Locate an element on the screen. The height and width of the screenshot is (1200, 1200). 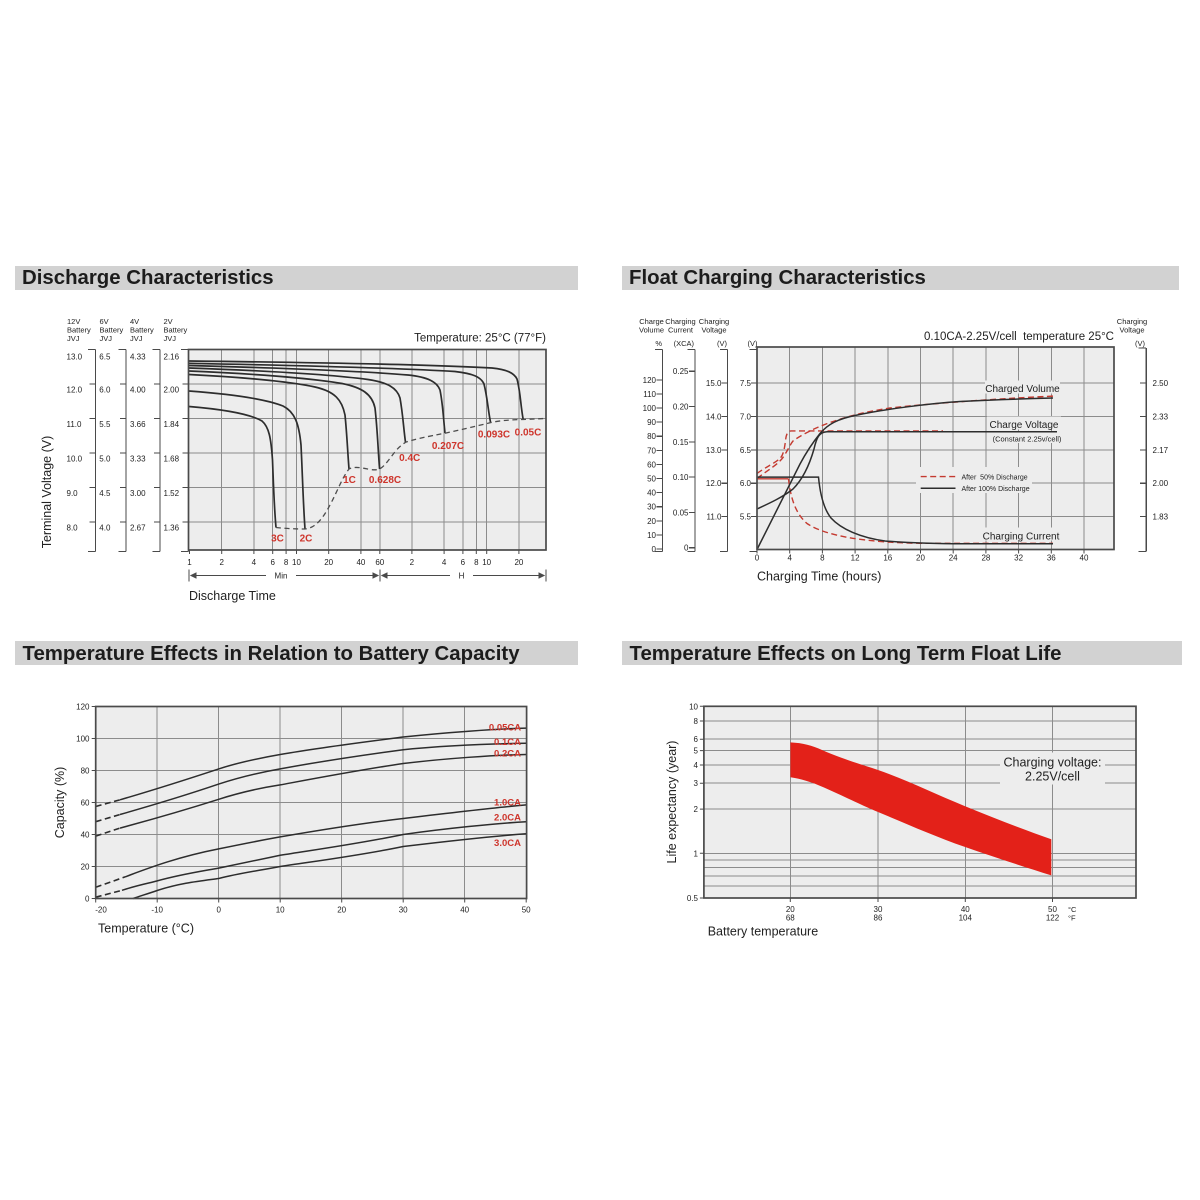
svg-text: -10 is located at coordinates (157, 910).